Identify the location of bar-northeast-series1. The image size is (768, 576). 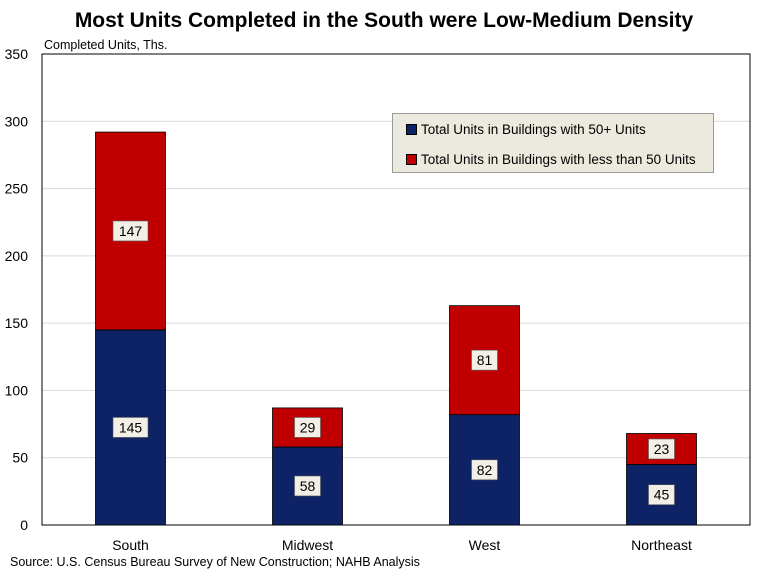
(661, 449).